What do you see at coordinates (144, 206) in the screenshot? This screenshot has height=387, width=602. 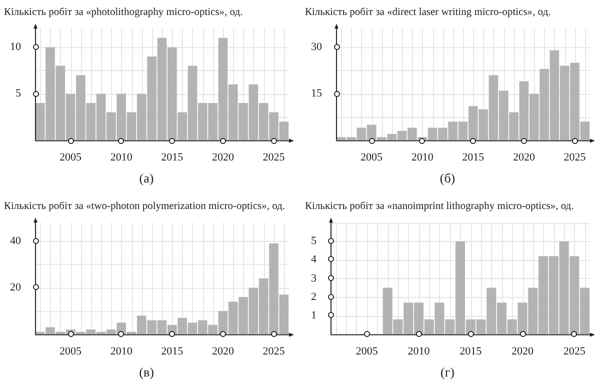 I see `chart-title: Кількість робіт за «two-photon polymerization micro-optics», од.` at bounding box center [144, 206].